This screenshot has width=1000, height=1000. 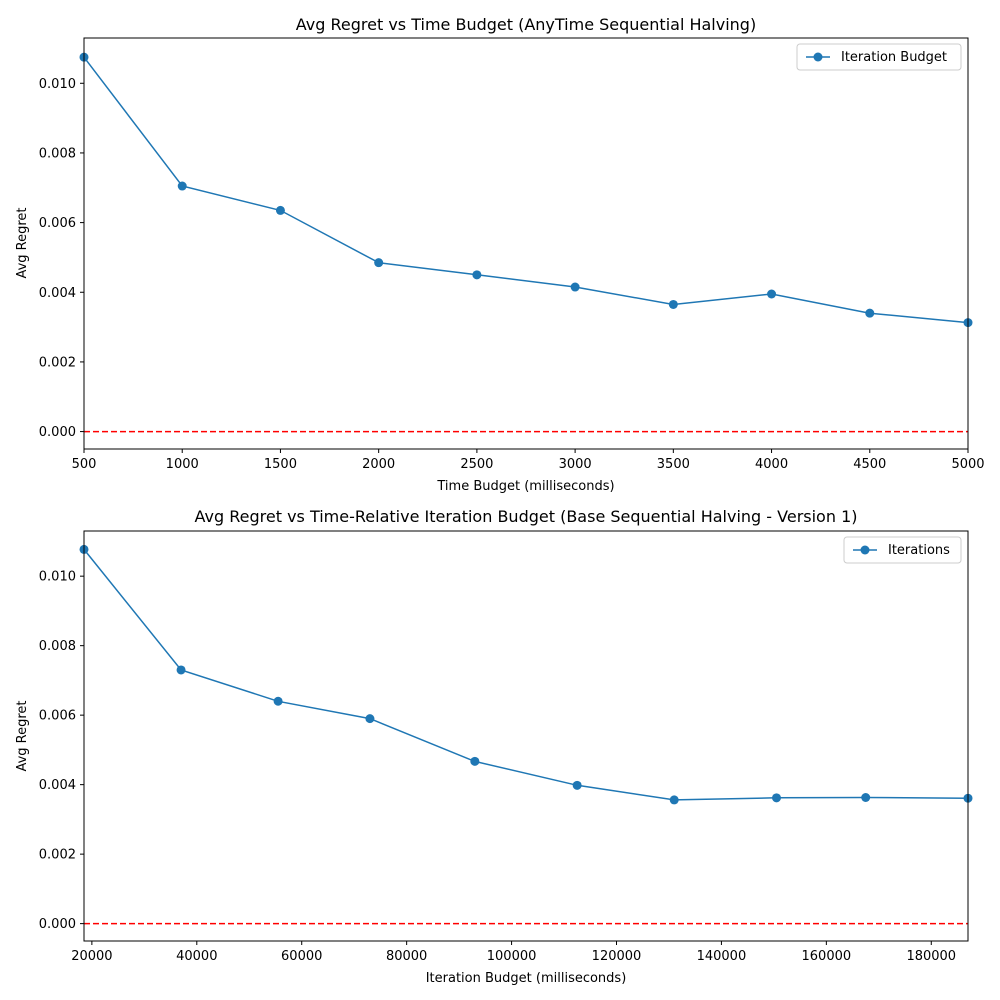 What do you see at coordinates (771, 464) in the screenshot?
I see `x-tick-label: 4000` at bounding box center [771, 464].